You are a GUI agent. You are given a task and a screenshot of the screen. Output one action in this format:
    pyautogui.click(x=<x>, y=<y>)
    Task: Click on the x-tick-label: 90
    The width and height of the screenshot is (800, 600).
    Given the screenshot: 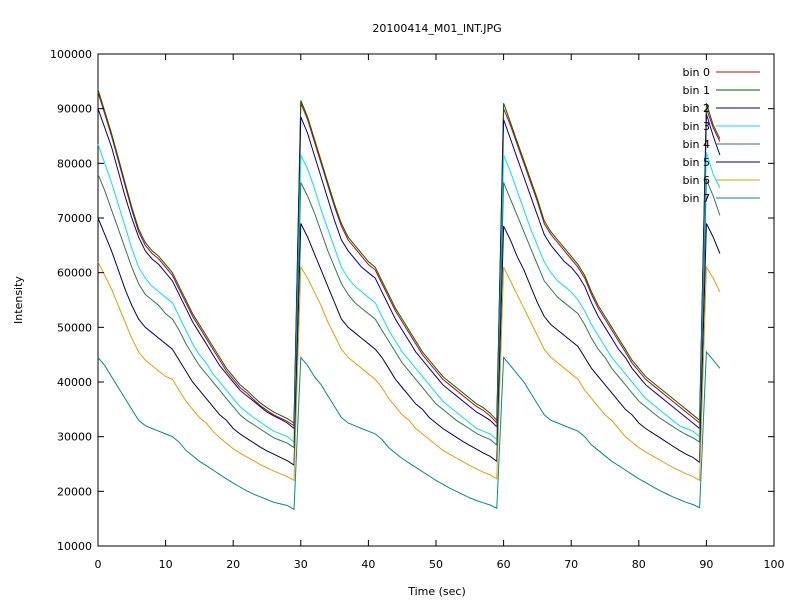 What is the action you would take?
    pyautogui.click(x=706, y=564)
    